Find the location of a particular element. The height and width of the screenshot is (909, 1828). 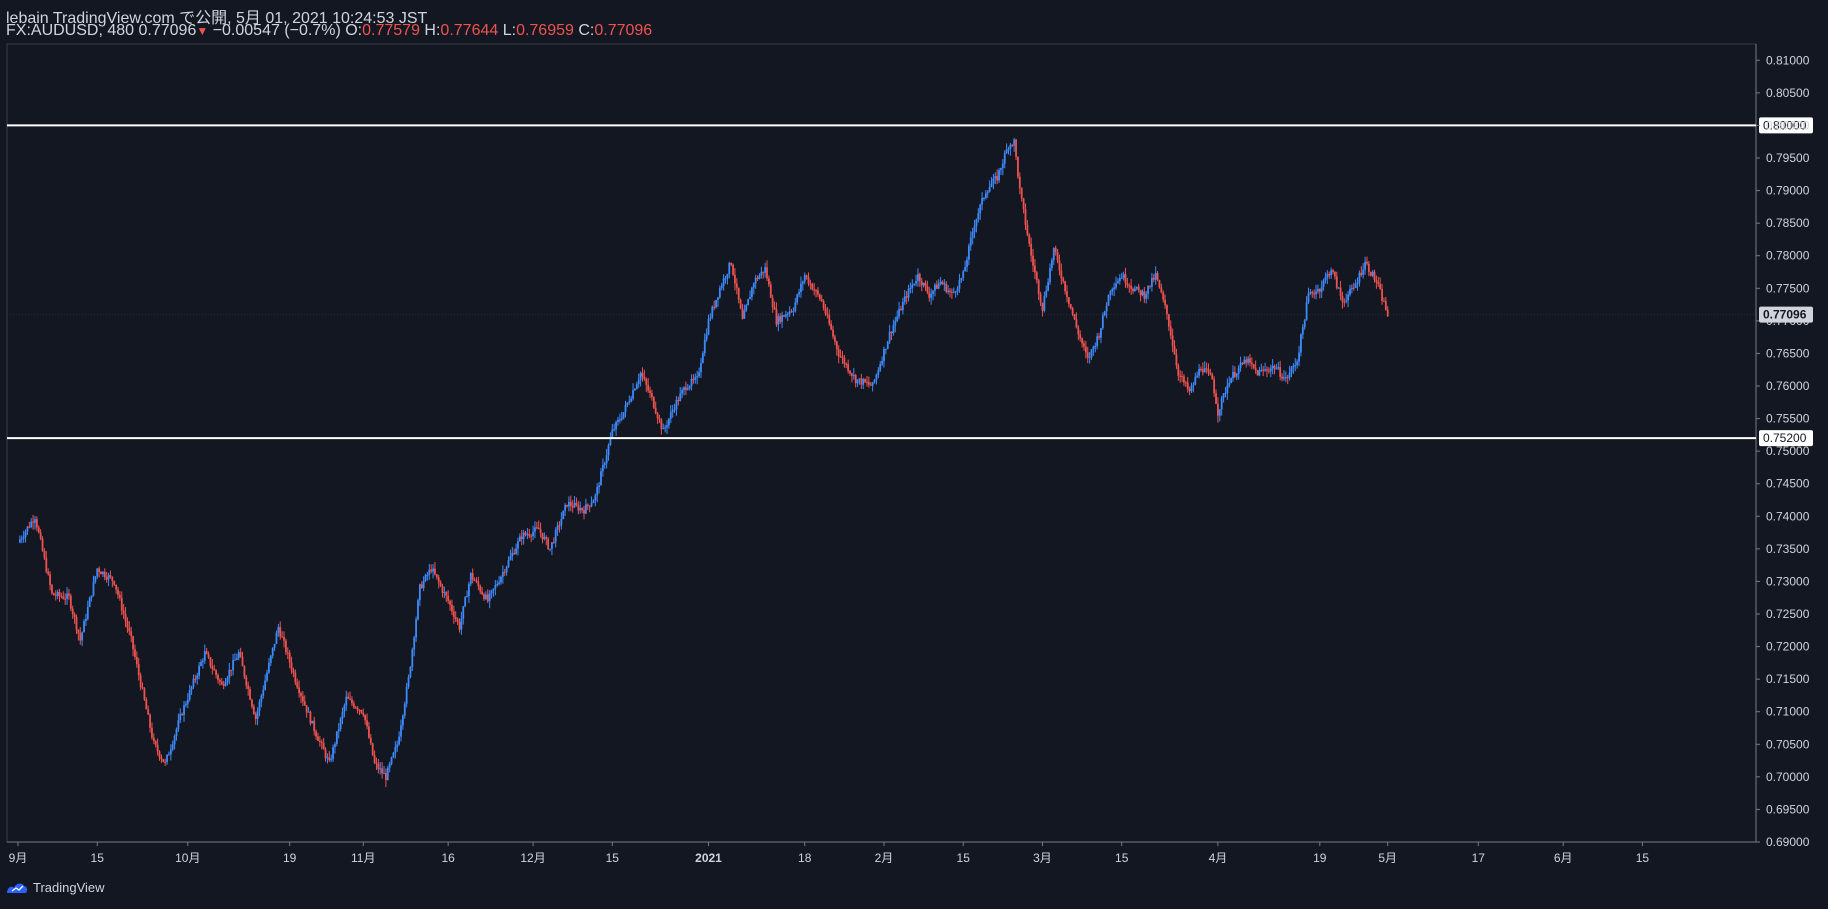

time-tick-label: 3月 is located at coordinates (1042, 858).